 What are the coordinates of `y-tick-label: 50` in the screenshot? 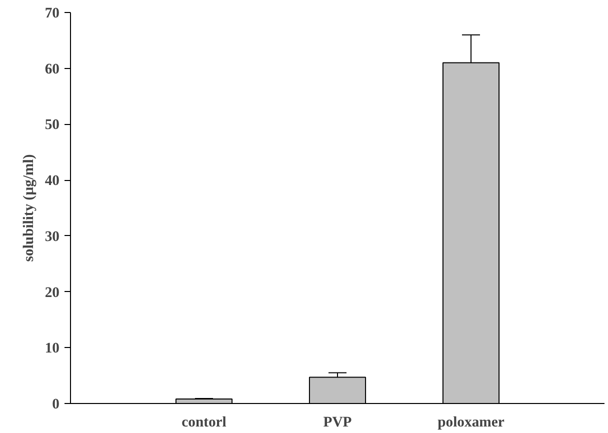 It's located at (52, 125).